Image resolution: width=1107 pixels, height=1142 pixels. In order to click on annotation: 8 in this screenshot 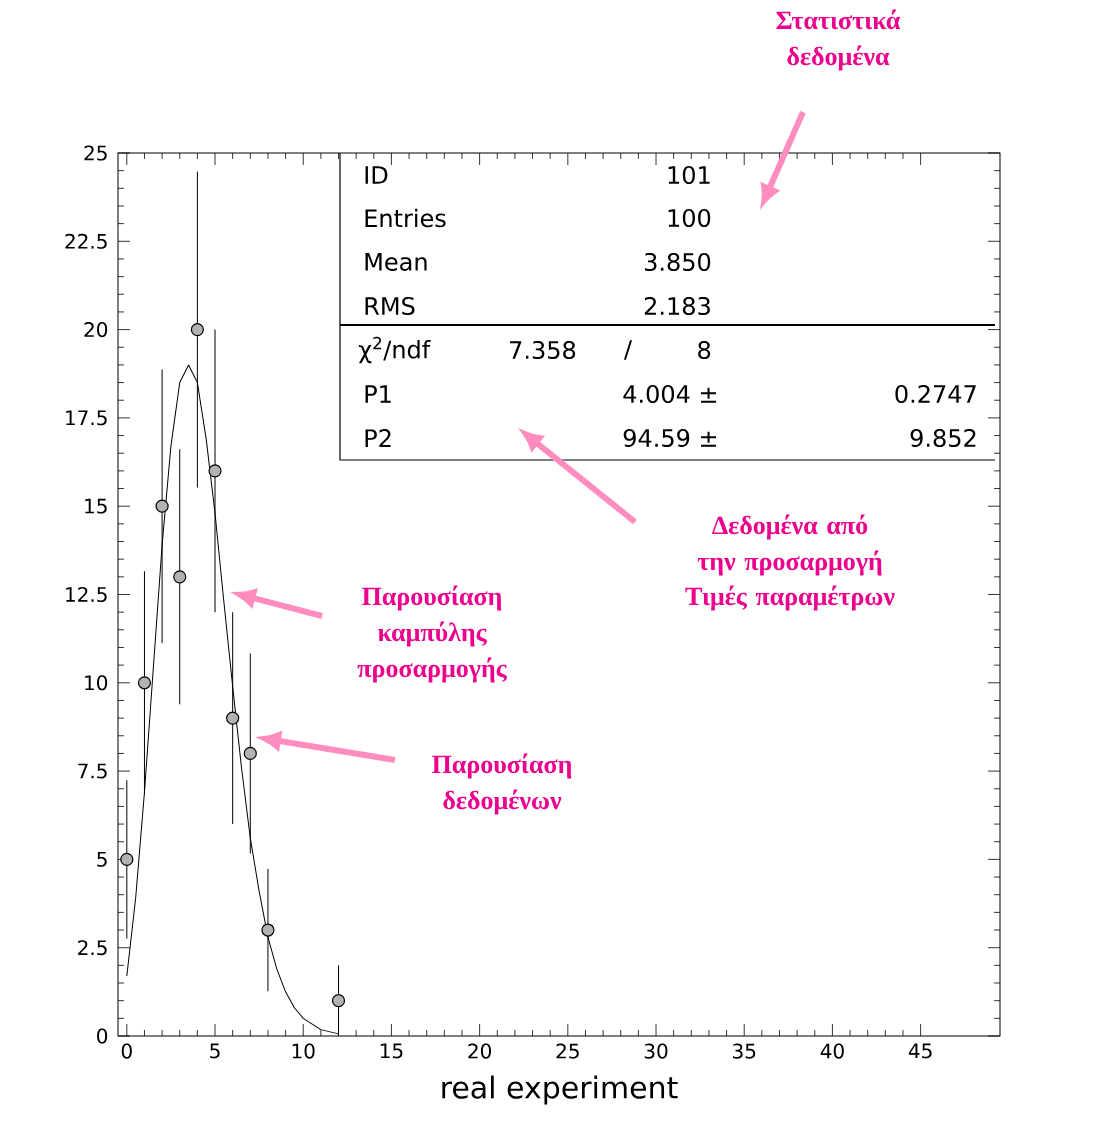, I will do `click(704, 350)`.